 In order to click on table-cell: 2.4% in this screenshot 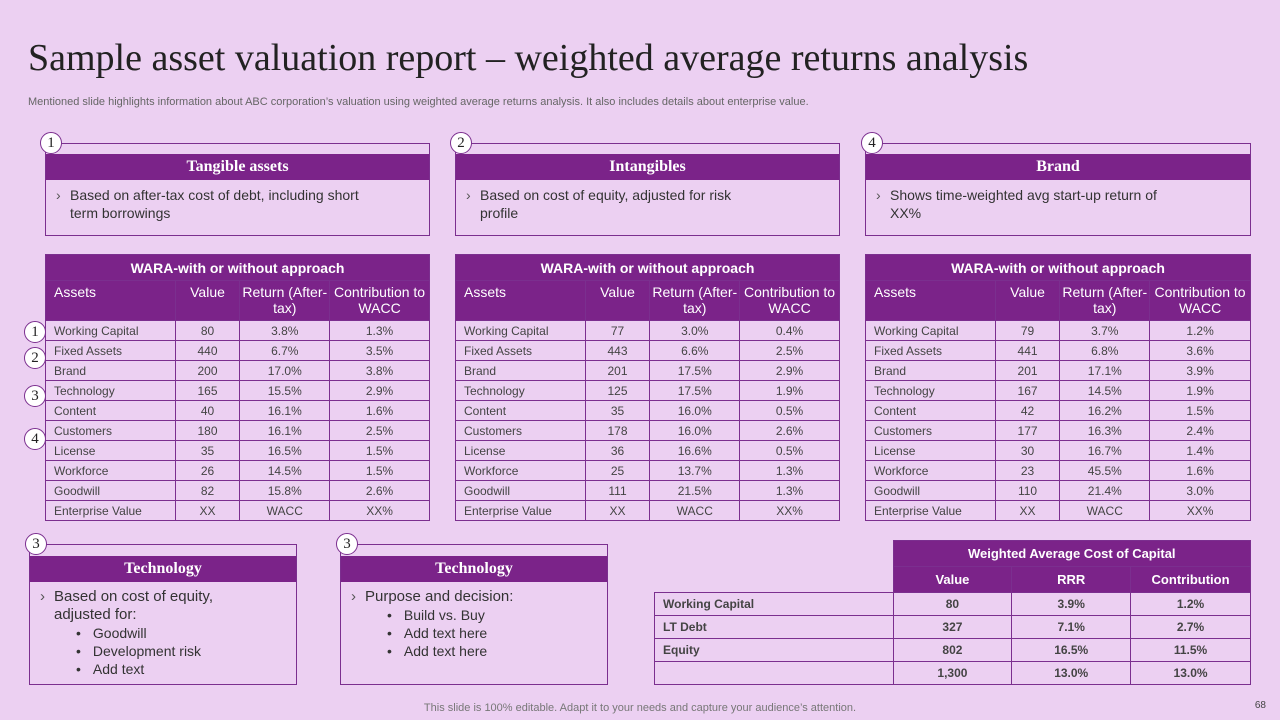, I will do `click(1200, 430)`.